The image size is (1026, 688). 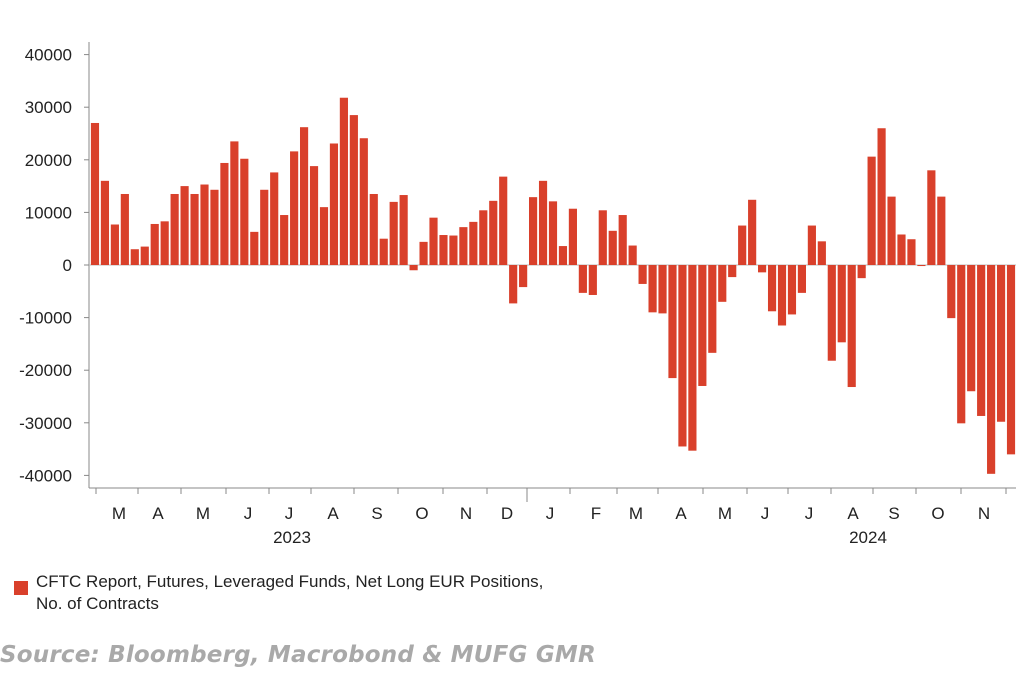 I want to click on x-tick-label: S, so click(x=376, y=513).